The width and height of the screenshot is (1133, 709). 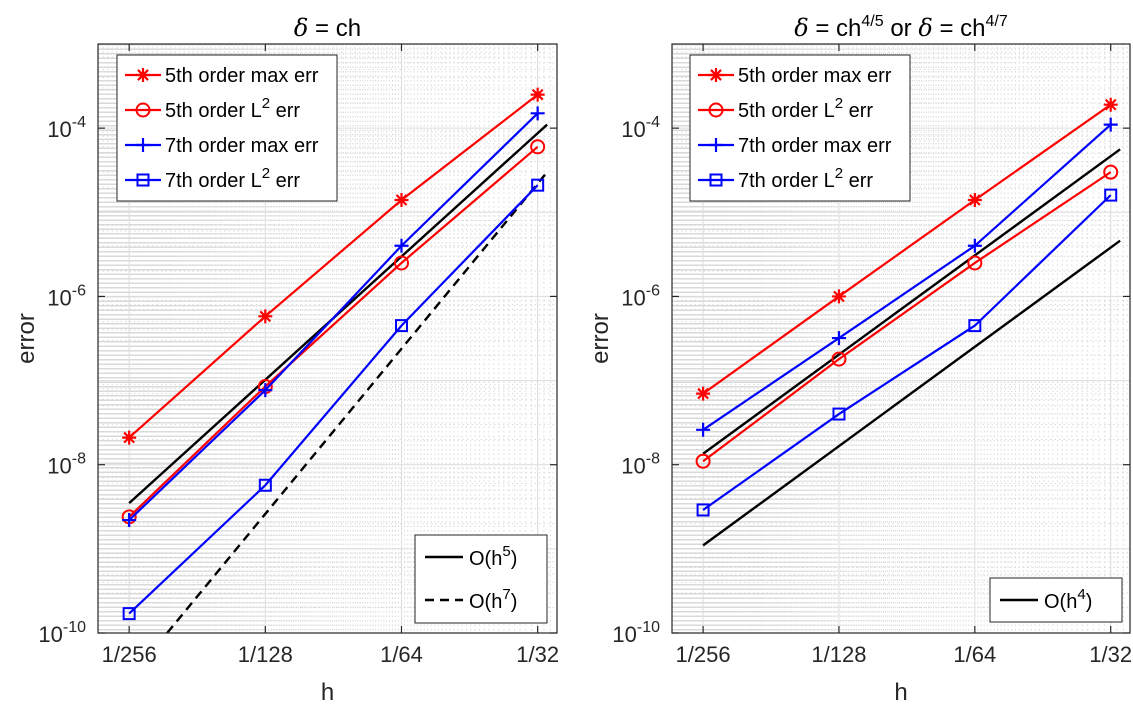 I want to click on y-tick-label: 10⁻⁴, so click(x=66, y=128).